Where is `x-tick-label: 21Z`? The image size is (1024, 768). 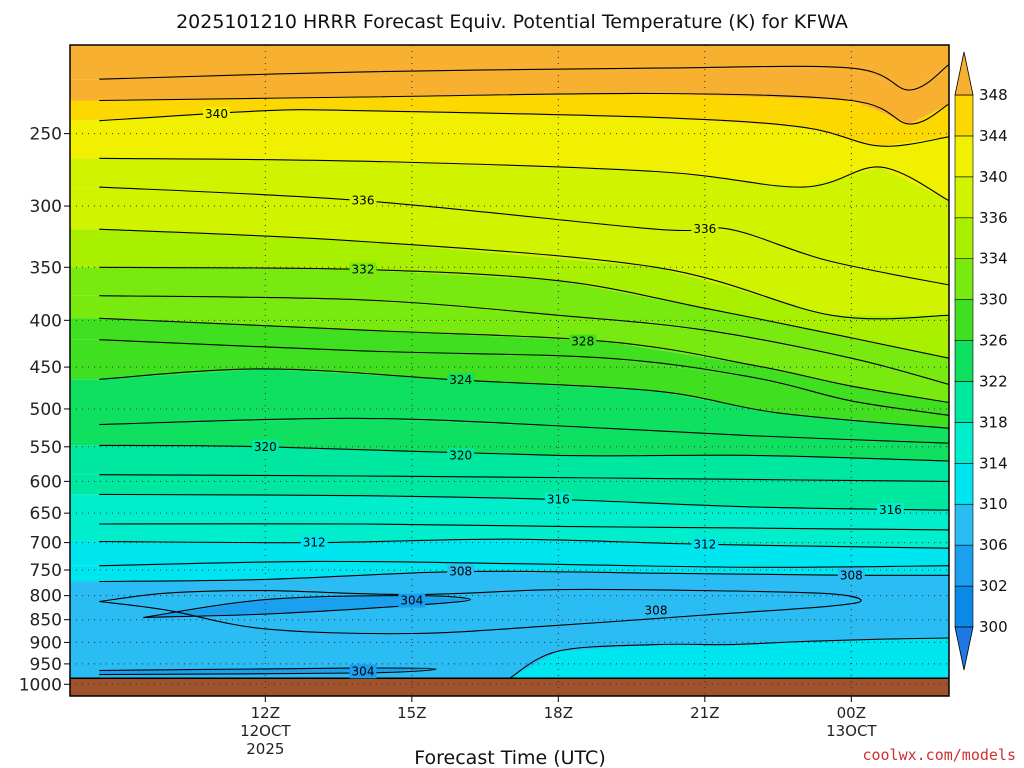
x-tick-label: 21Z is located at coordinates (704, 713).